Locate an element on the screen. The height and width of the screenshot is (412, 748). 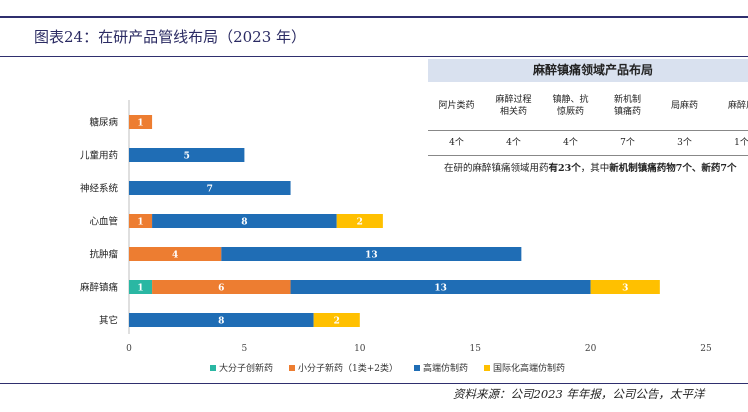
category-label: 抗肿瘤 is located at coordinates (103, 255).